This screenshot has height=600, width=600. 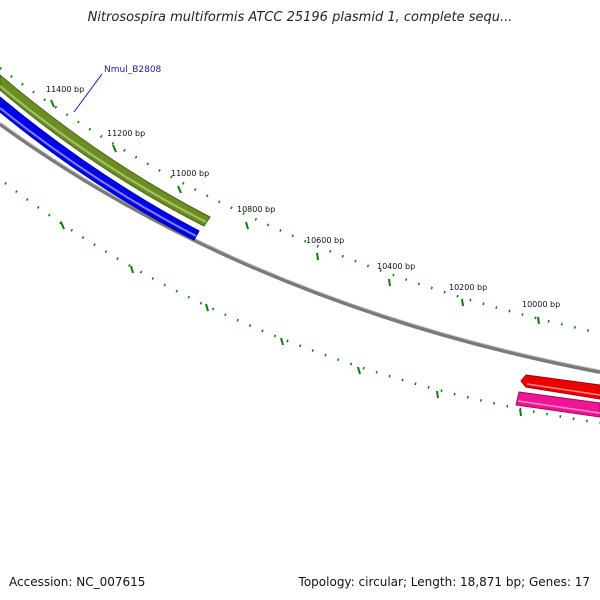 I want to click on gene-red, so click(x=560, y=387).